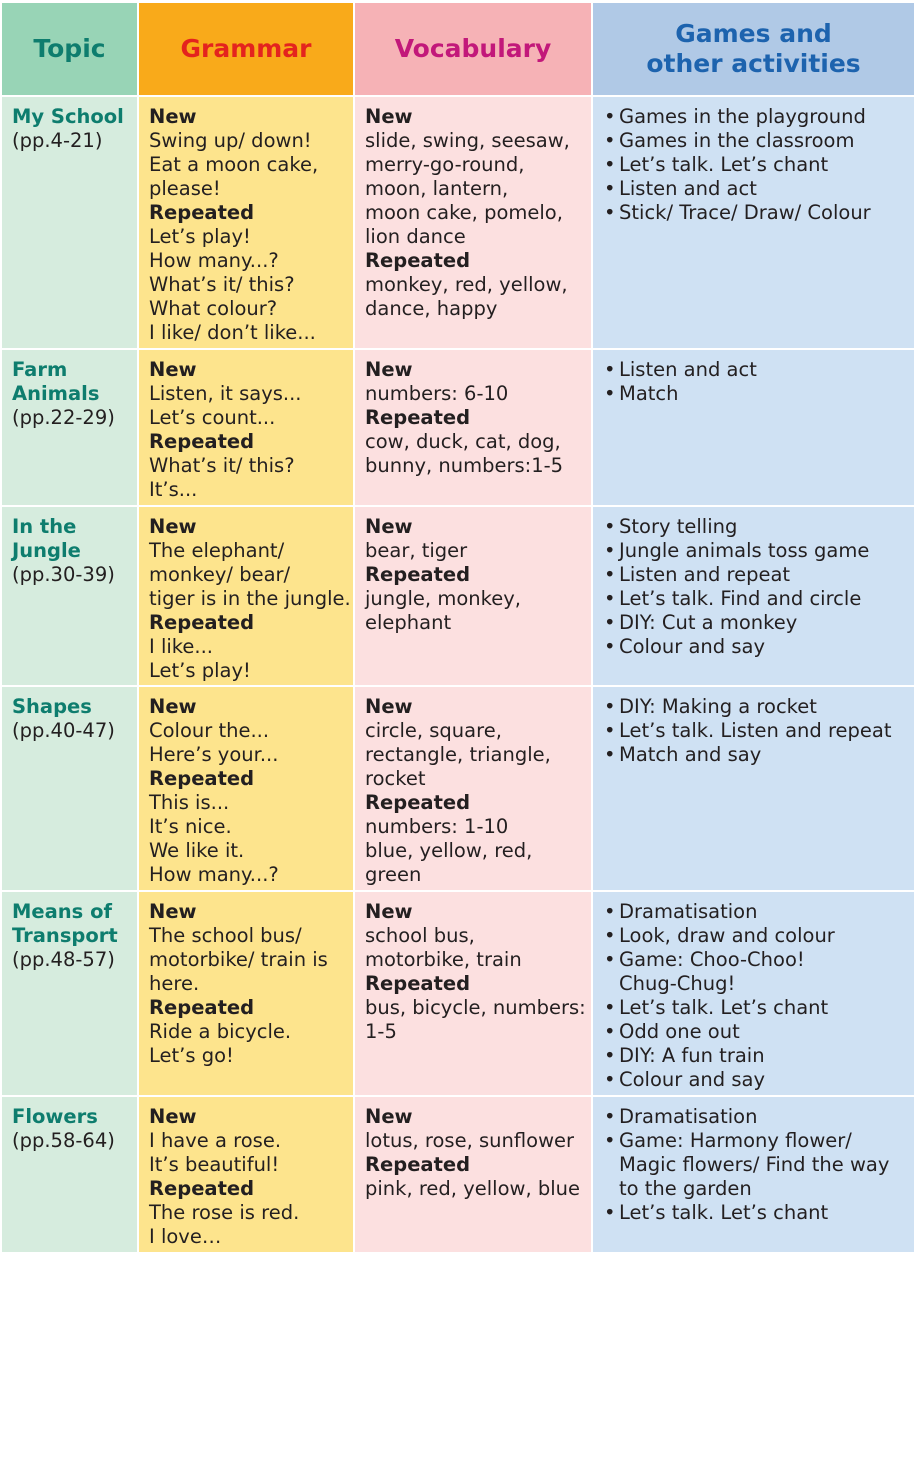 This screenshot has width=916, height=1473. I want to click on topic-title: Shapes, so click(52, 706).